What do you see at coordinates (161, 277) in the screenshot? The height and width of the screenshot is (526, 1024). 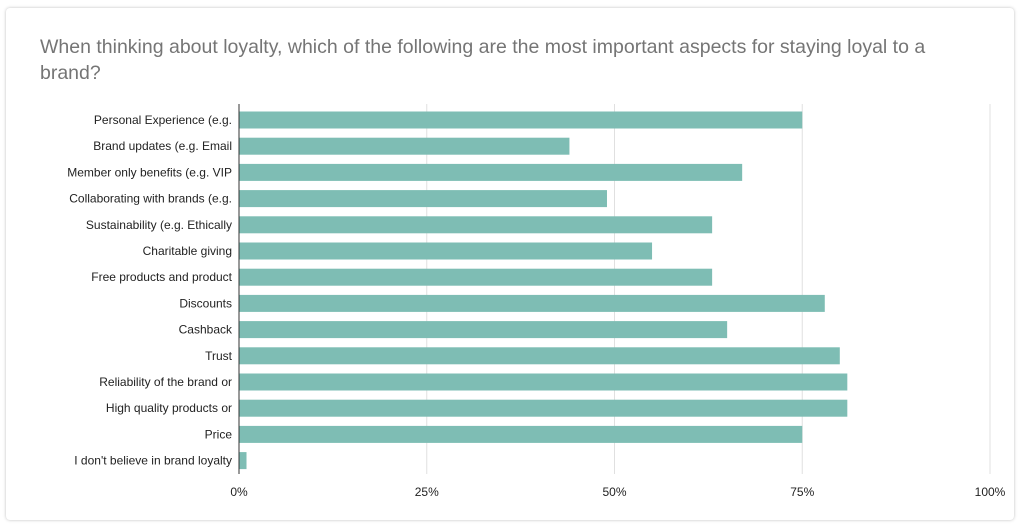 I see `category-label: Free products and product` at bounding box center [161, 277].